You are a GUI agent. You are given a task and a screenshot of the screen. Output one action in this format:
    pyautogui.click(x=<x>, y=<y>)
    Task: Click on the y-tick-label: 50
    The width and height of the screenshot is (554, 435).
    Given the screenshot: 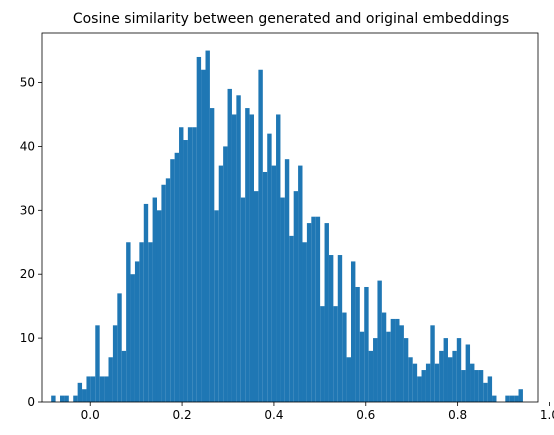 What is the action you would take?
    pyautogui.click(x=27, y=83)
    